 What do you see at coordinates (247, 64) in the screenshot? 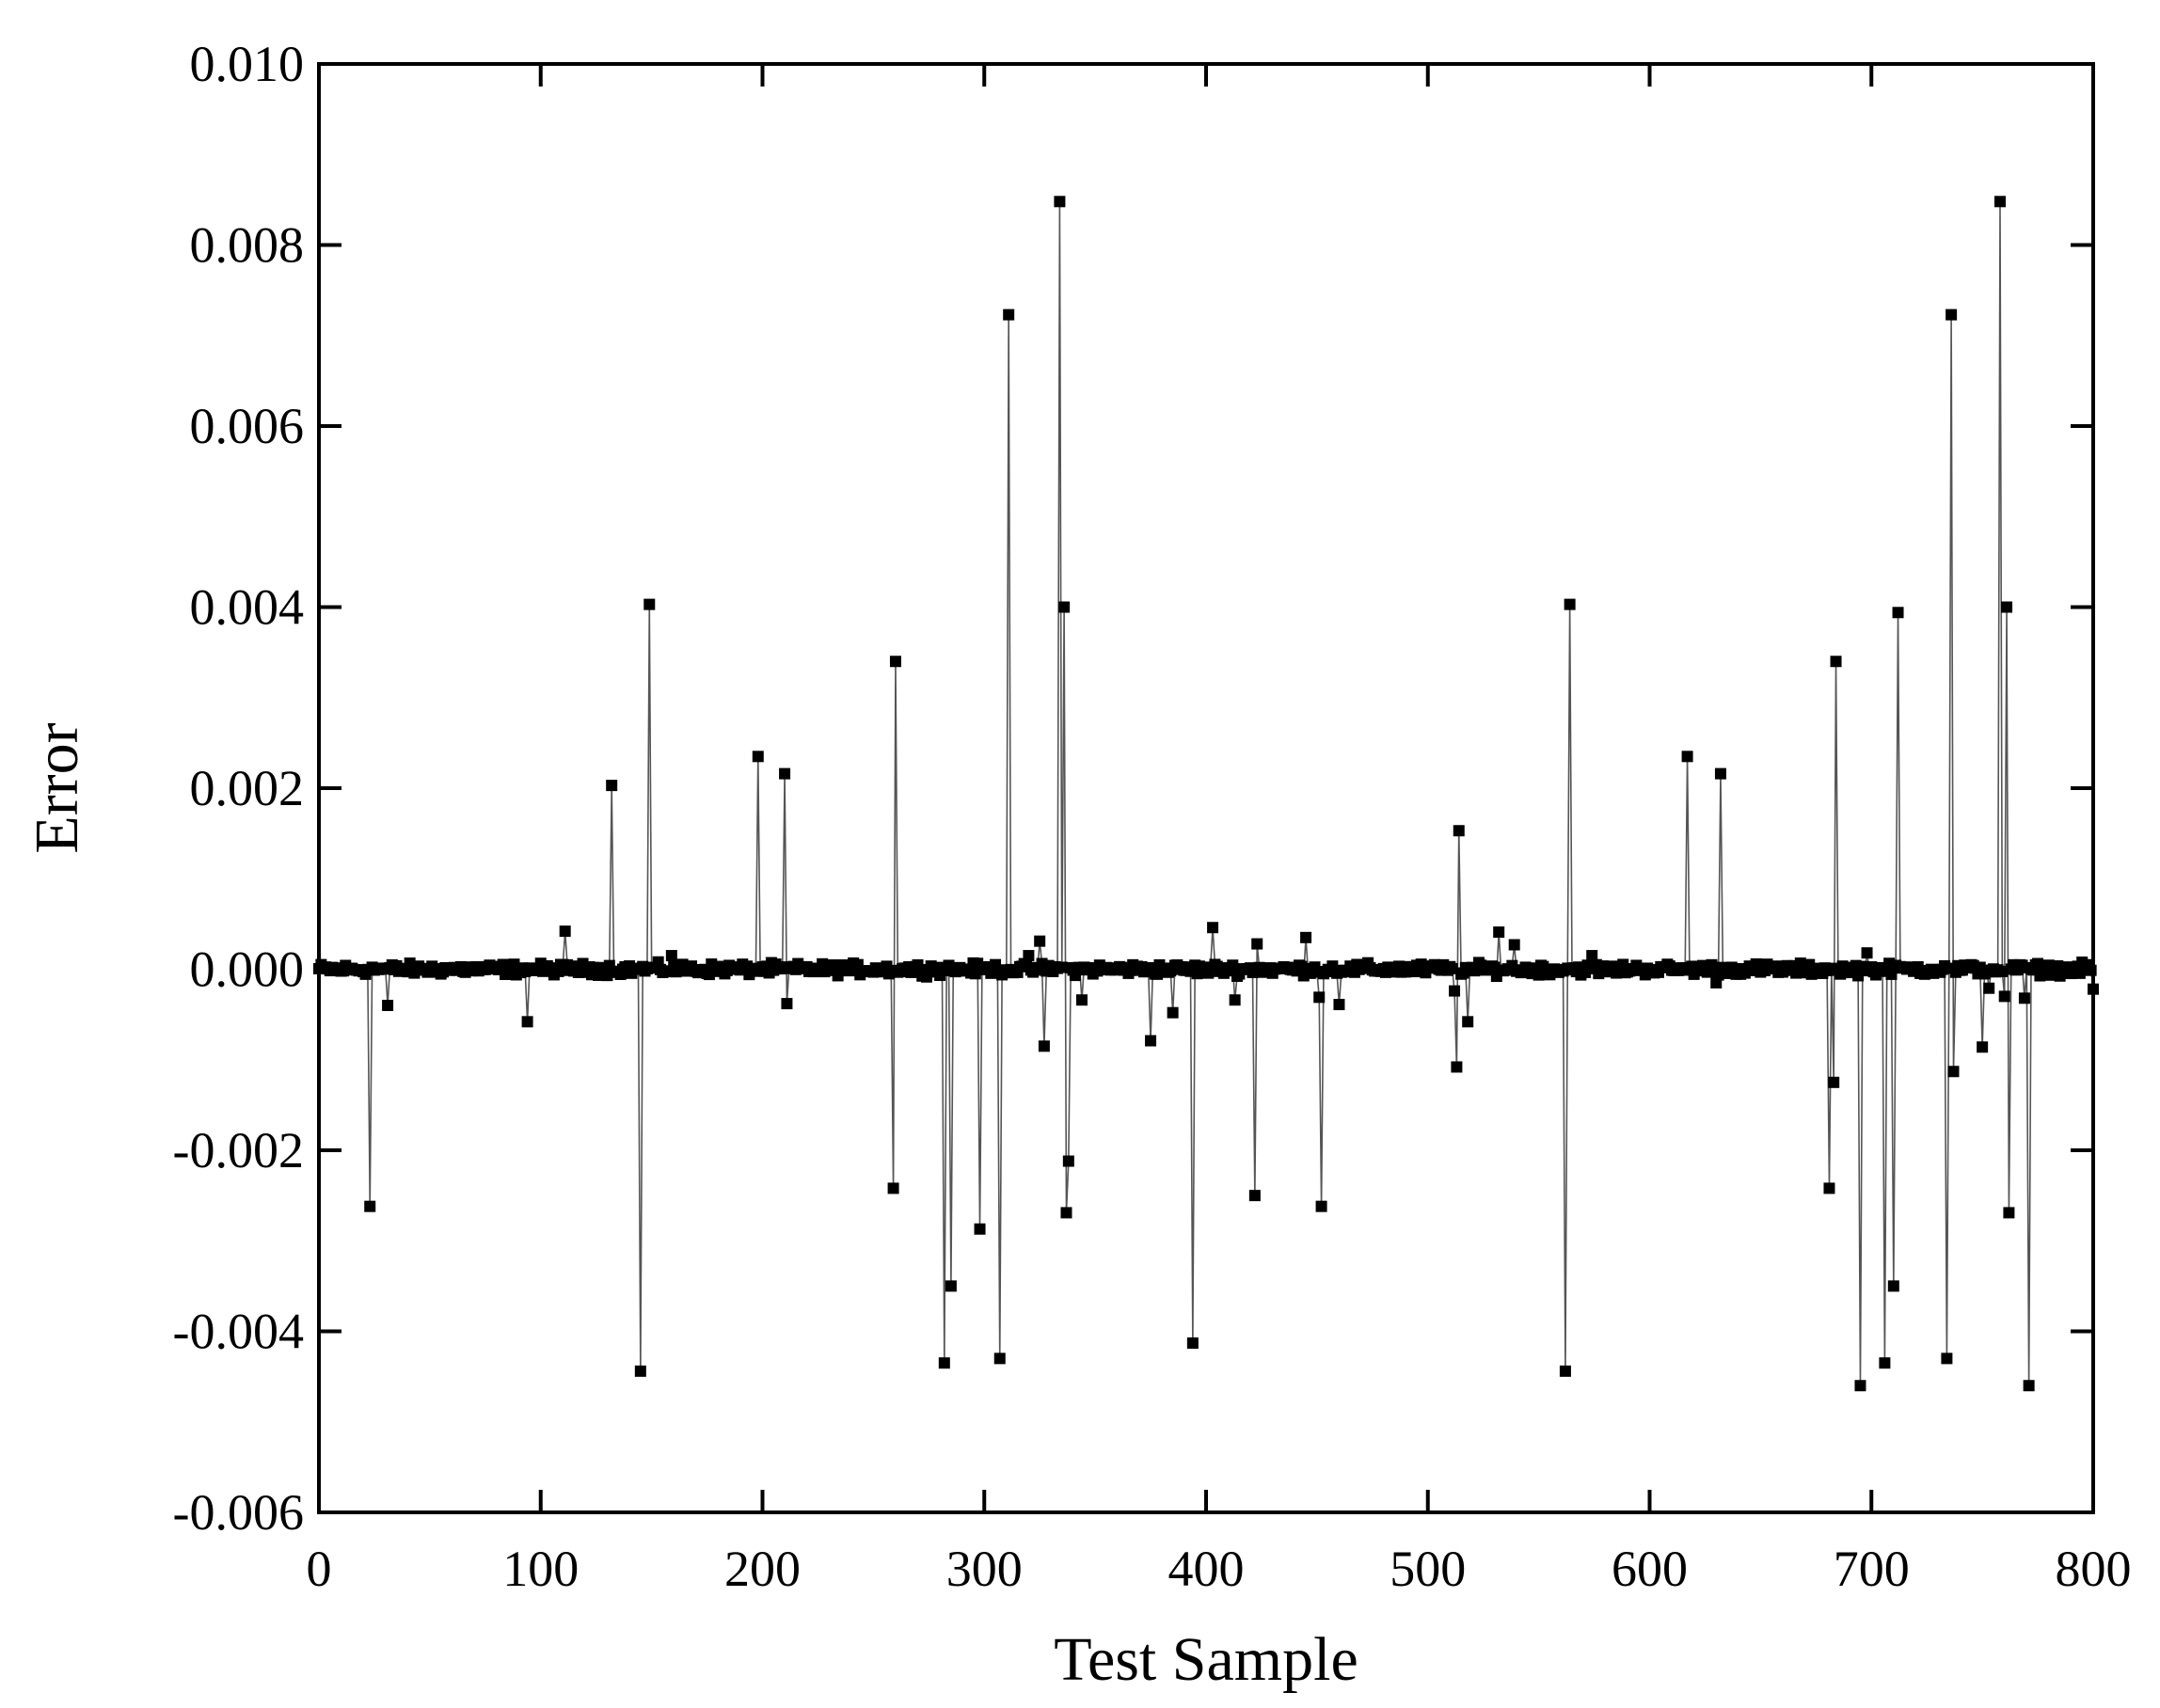
I see `y-tick-label: 0.010` at bounding box center [247, 64].